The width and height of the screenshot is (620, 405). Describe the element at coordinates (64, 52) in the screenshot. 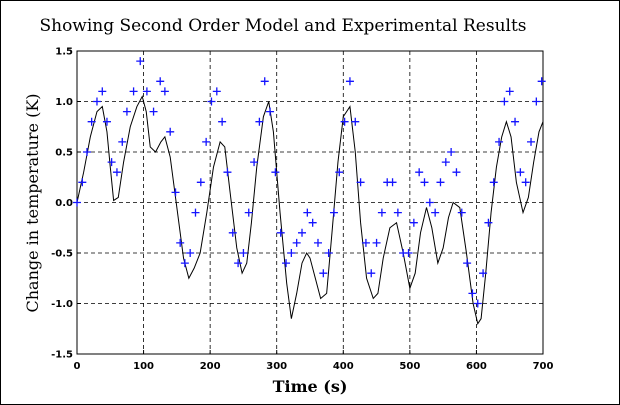

I see `y-tick-label: 1.5` at that location.